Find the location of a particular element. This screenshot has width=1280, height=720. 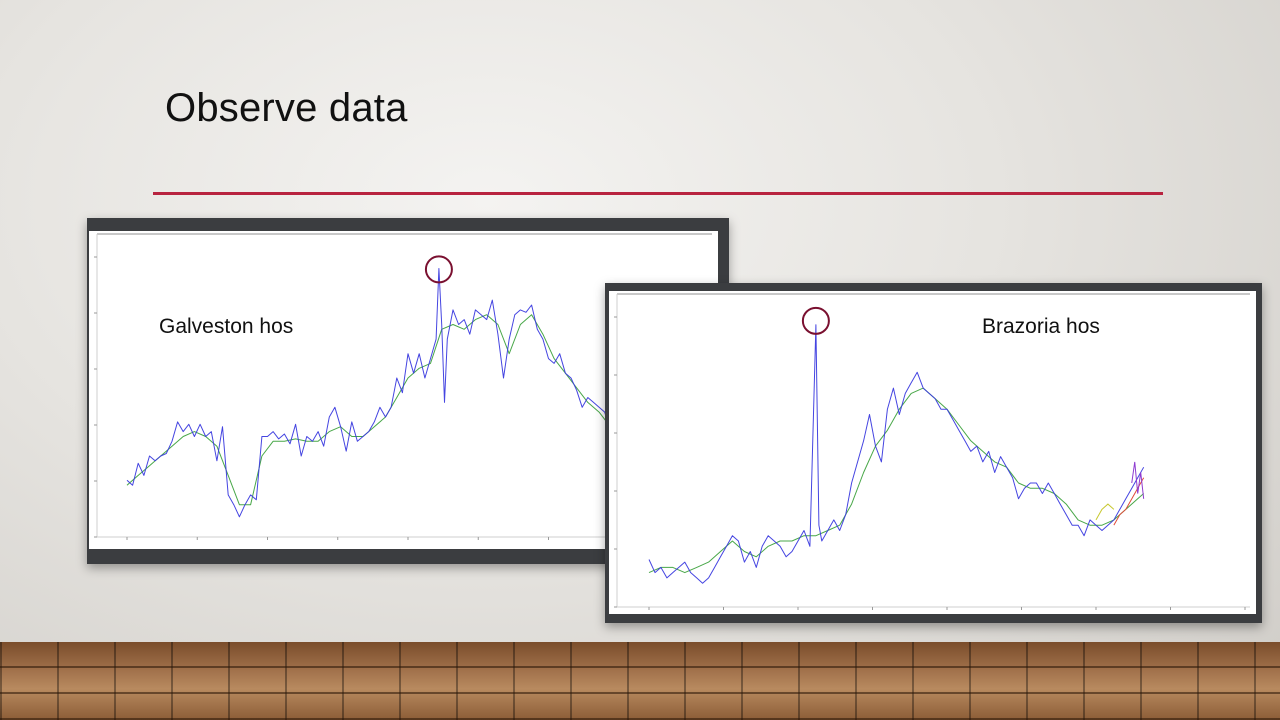

chart-label-brazoria: Brazoria hos is located at coordinates (1041, 326).